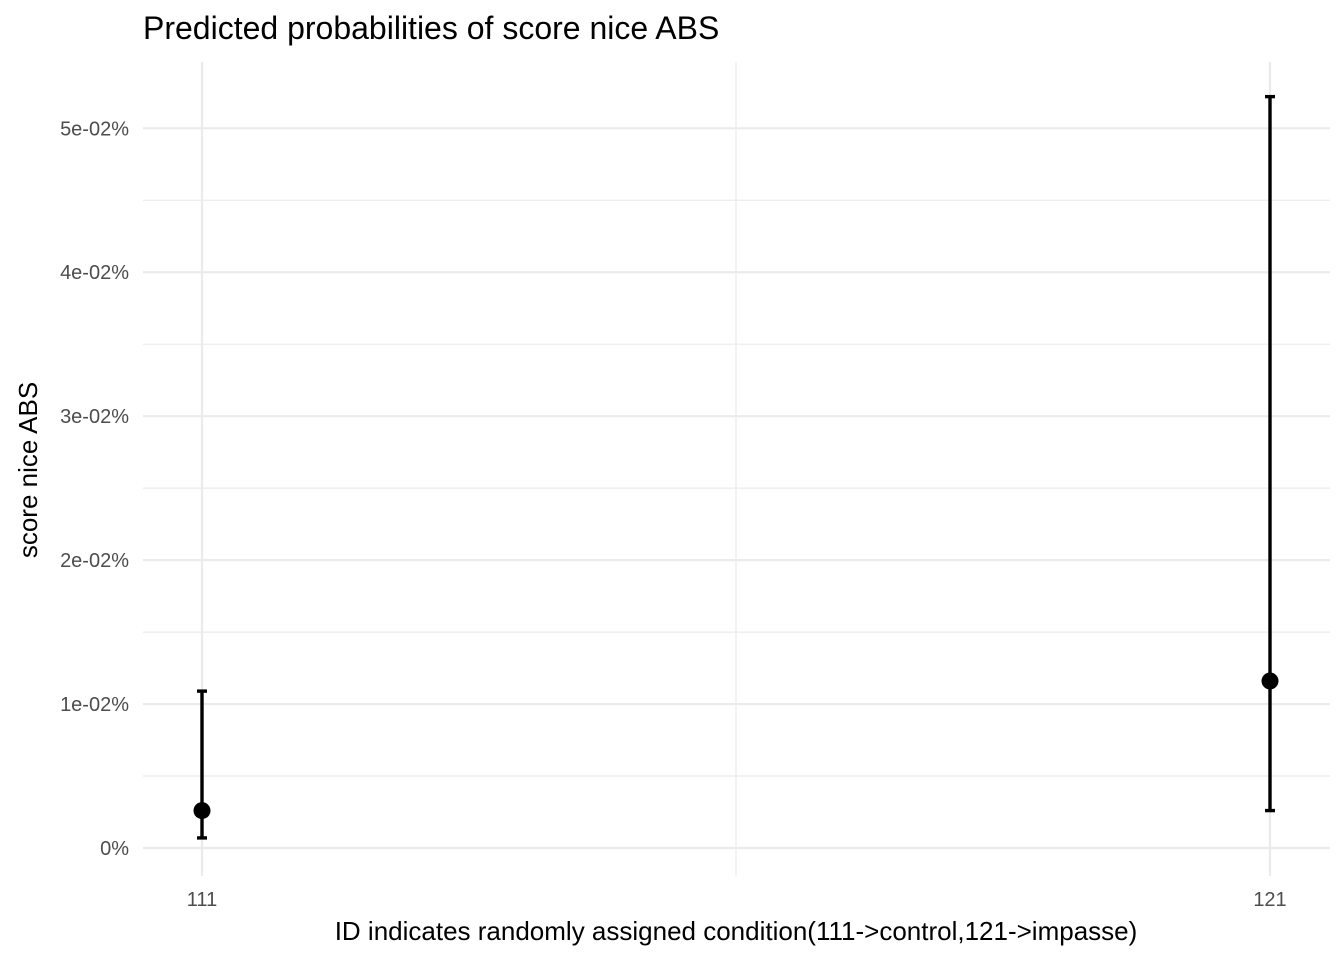 The image size is (1344, 965). I want to click on y-tick-label: 0%, so click(114, 849).